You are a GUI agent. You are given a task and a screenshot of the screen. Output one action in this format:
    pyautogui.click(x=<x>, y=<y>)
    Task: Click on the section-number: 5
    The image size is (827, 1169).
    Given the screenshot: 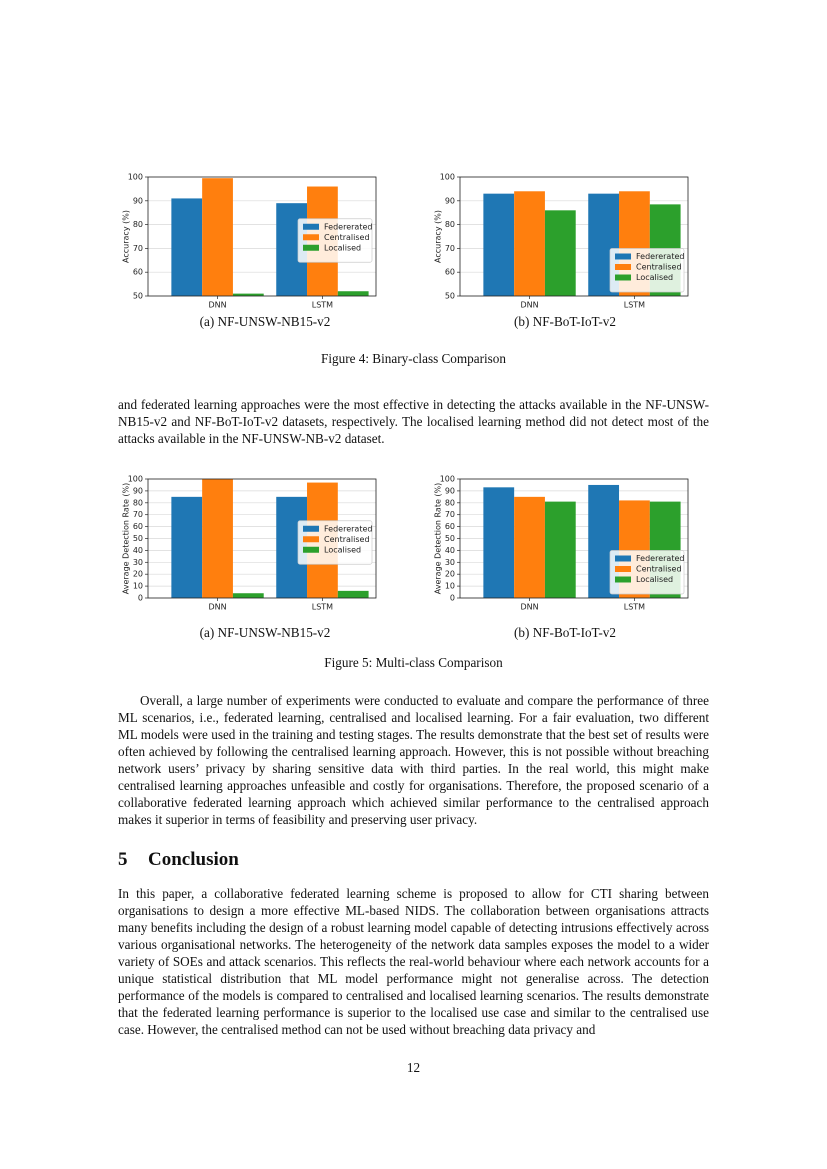 What is the action you would take?
    pyautogui.click(x=123, y=859)
    